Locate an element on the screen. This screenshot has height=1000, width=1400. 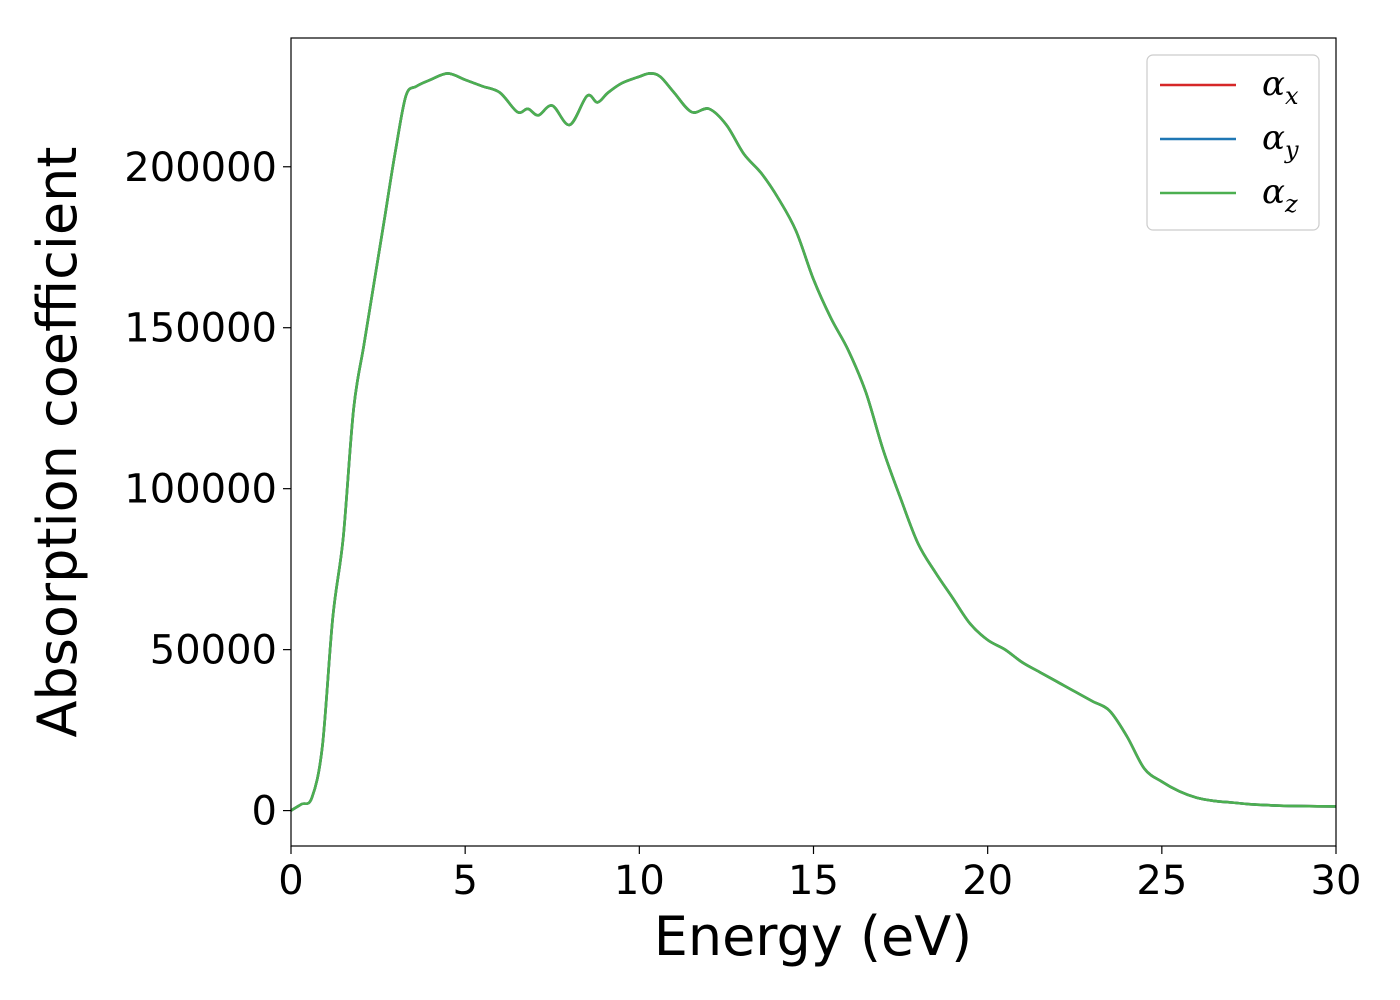
y-tick-label: 50000 is located at coordinates (213, 651).